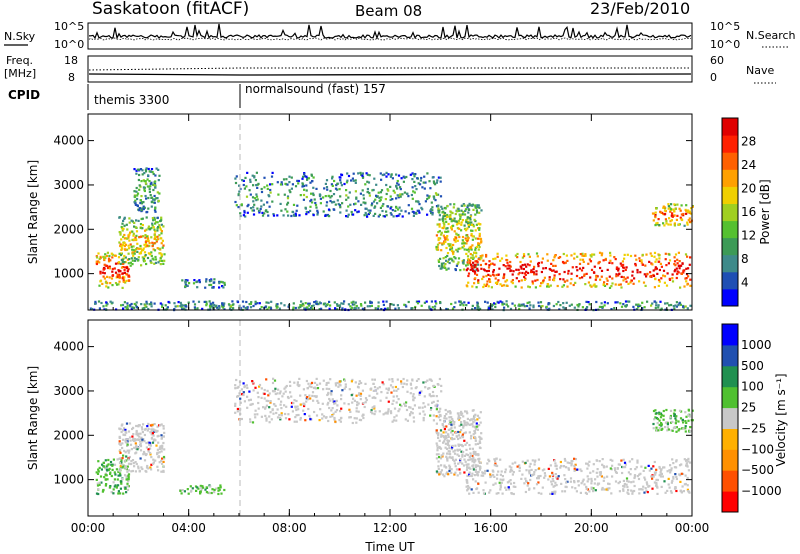 Image resolution: width=800 pixels, height=554 pixels. What do you see at coordinates (771, 35) in the screenshot?
I see `noise-right-label: N.Search` at bounding box center [771, 35].